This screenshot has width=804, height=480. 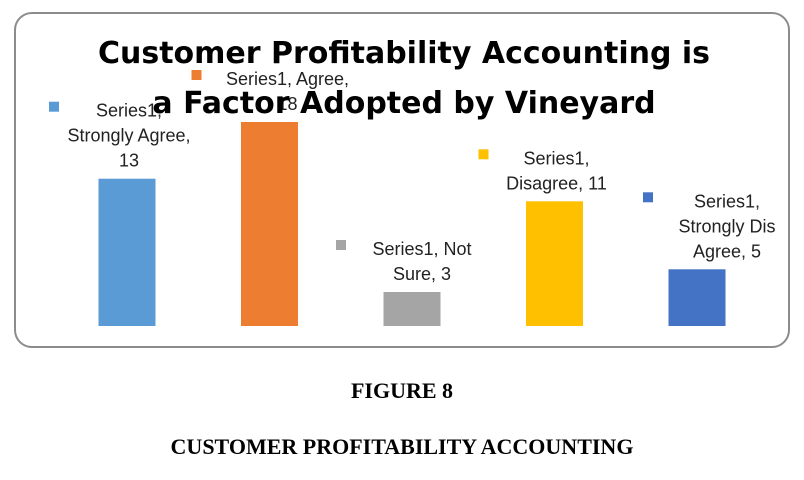 I want to click on bar-not-sure, so click(x=412, y=309).